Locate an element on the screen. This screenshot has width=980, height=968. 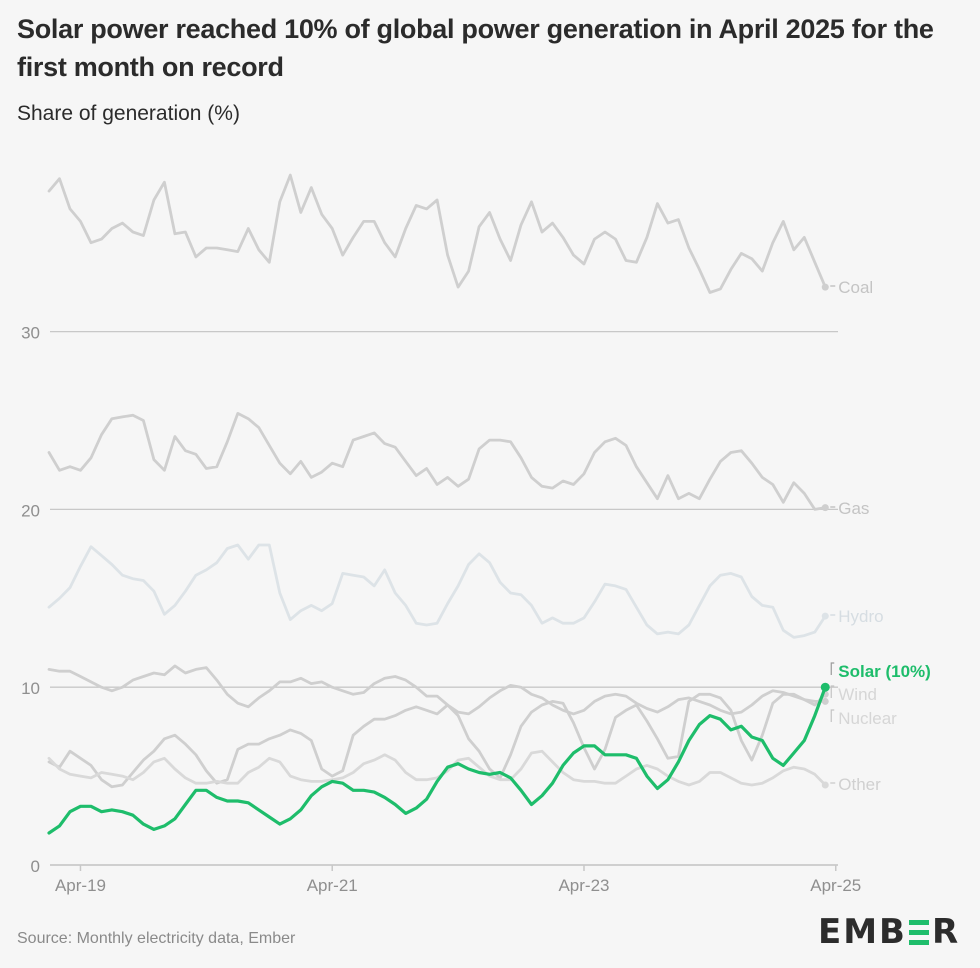
y-tick-label: 20 is located at coordinates (30, 510).